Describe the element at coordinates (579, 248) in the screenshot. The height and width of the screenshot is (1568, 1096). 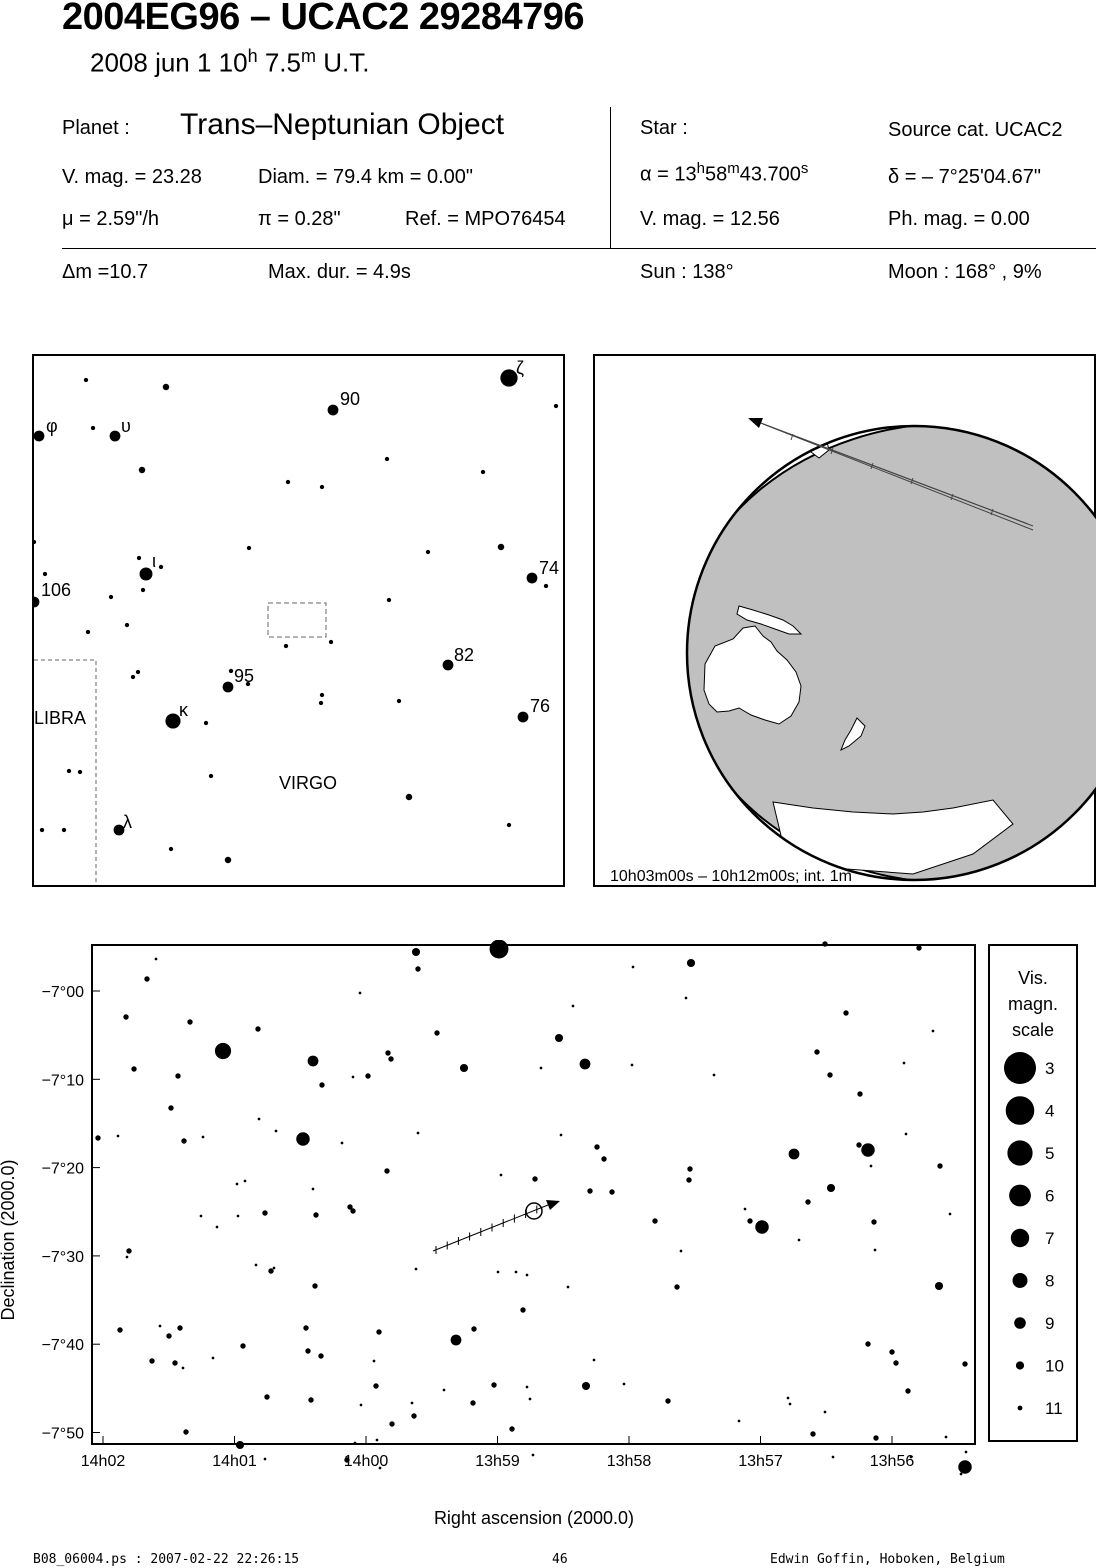
I see `info-separator` at that location.